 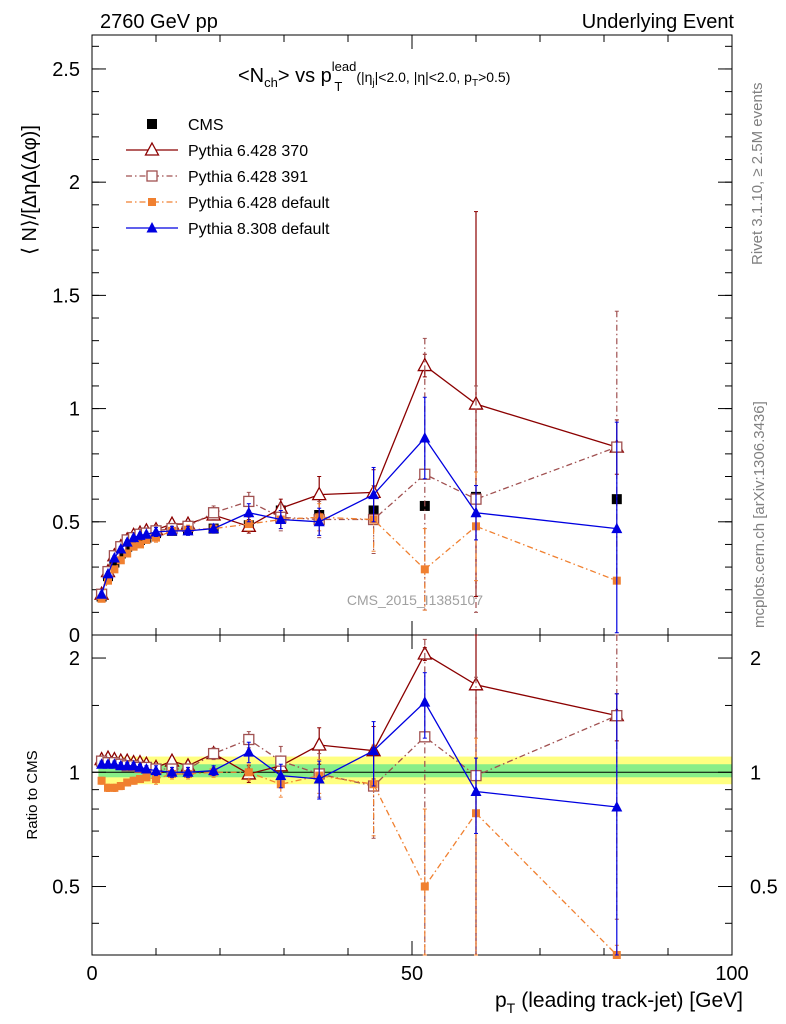 What do you see at coordinates (619, 1002) in the screenshot?
I see `x-axis-label: pT (leading track-jet) [GeV]` at bounding box center [619, 1002].